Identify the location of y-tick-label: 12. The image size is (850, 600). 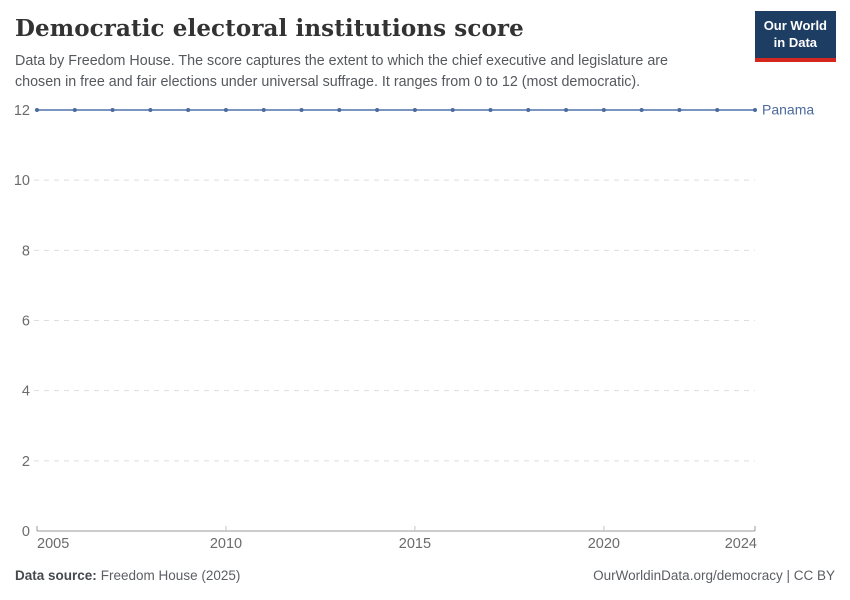
(22, 111).